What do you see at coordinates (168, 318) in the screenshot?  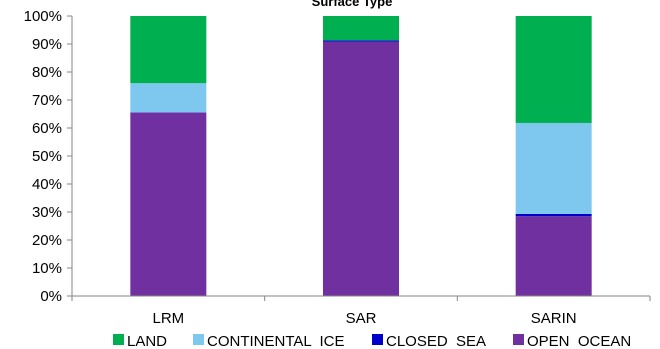 I see `x-tick-label: LRM` at bounding box center [168, 318].